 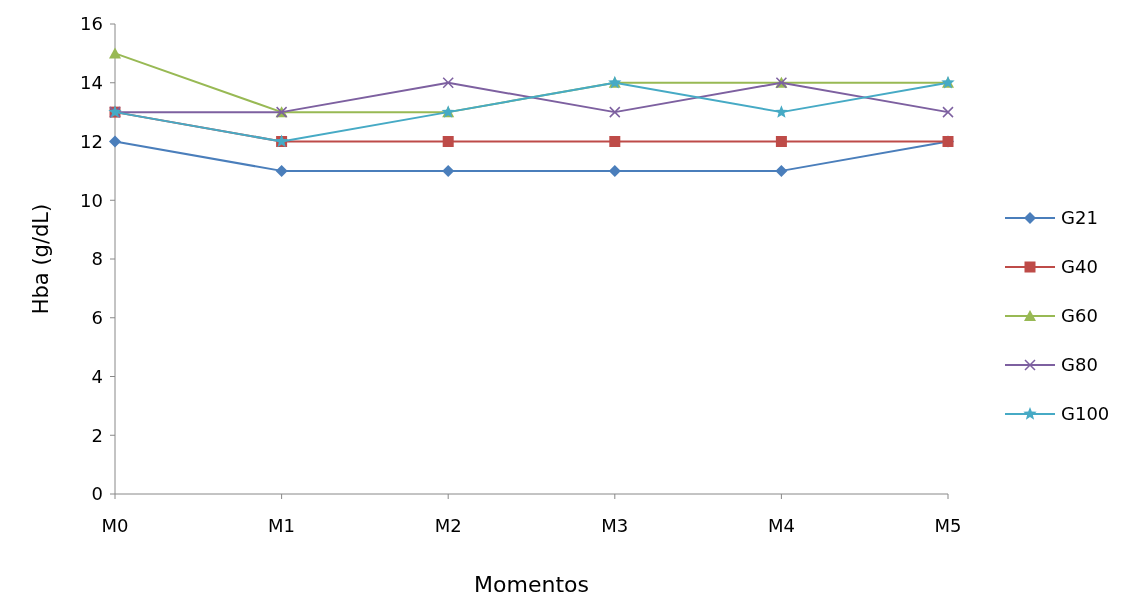 What do you see at coordinates (948, 525) in the screenshot?
I see `x-tick-label: M5` at bounding box center [948, 525].